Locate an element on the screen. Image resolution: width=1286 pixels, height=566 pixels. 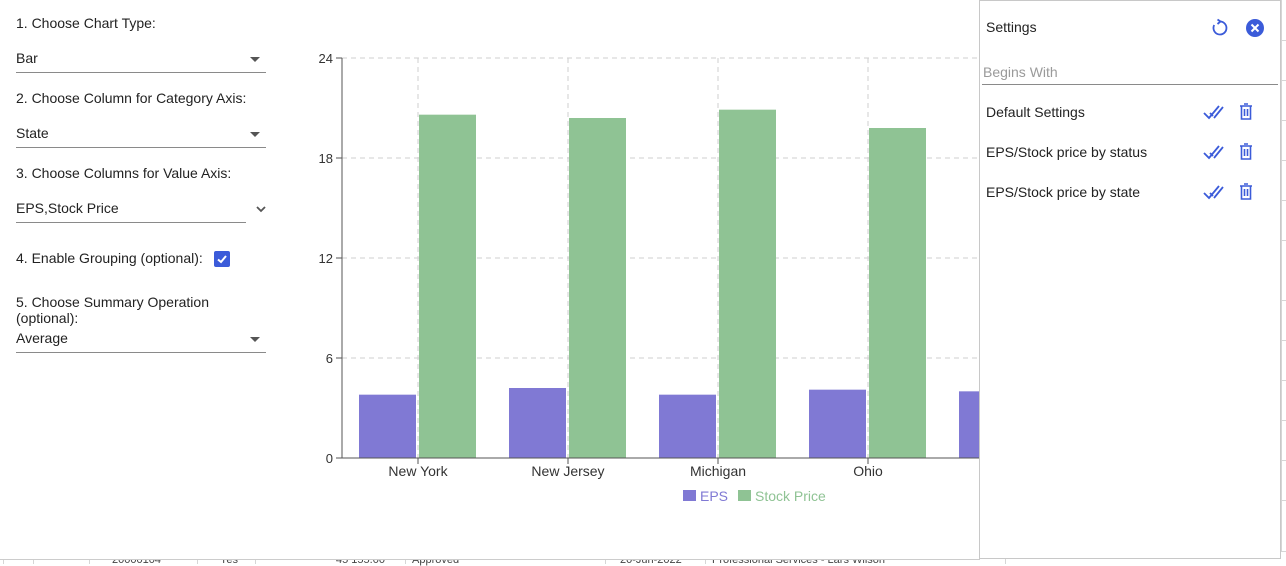
x-tick-label: New Jersey is located at coordinates (567, 471).